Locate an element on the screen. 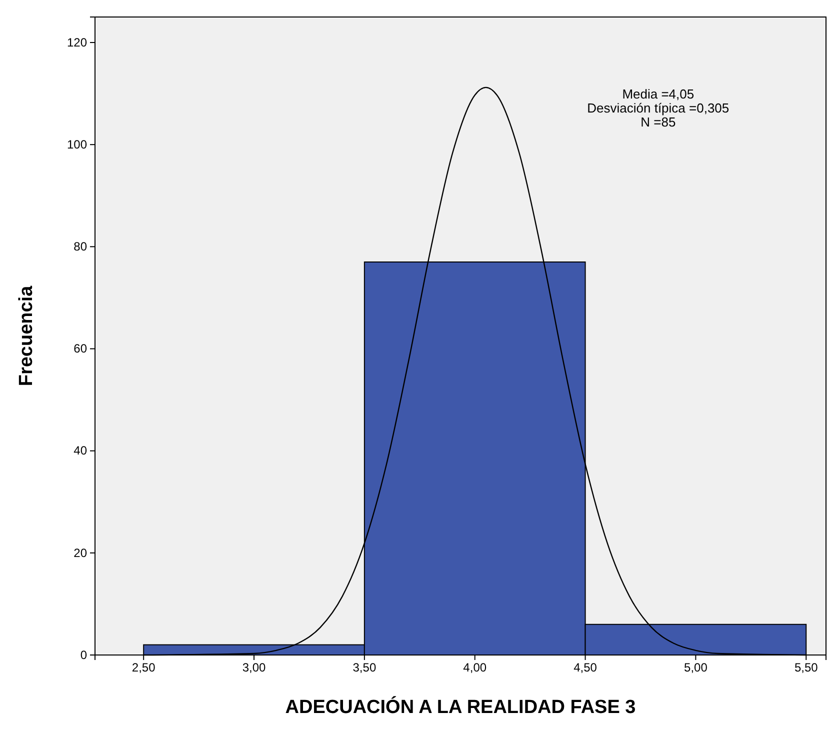 This screenshot has width=831, height=729. y-tick-label: 60 is located at coordinates (81, 349).